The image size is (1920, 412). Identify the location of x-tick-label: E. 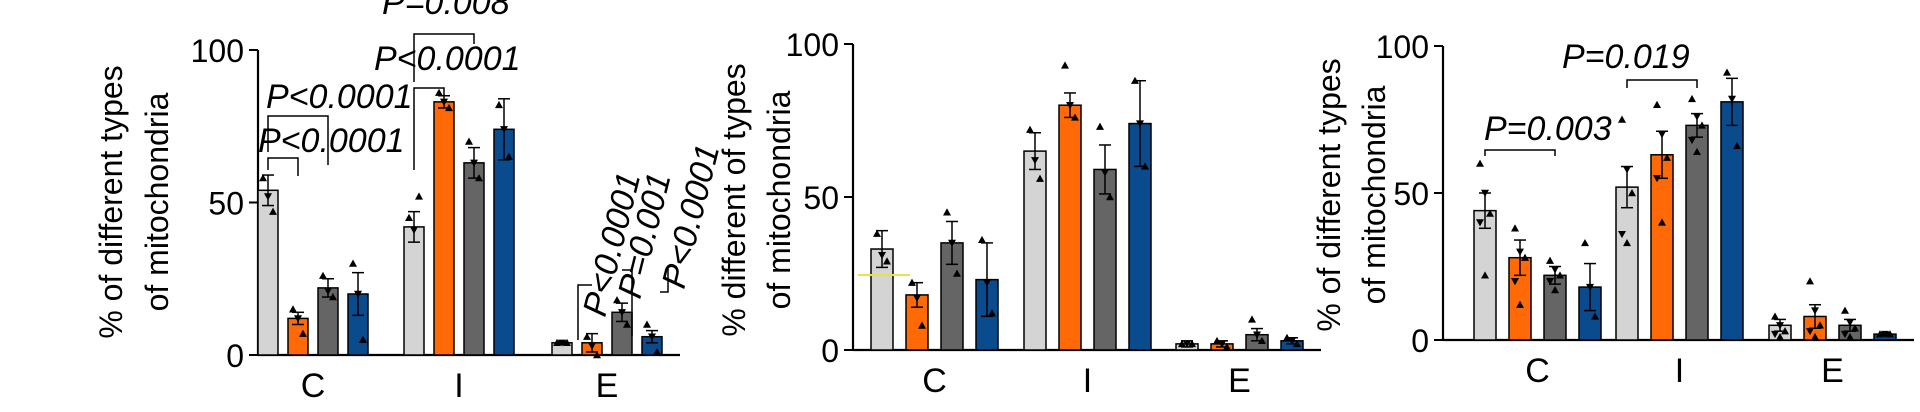
(1832, 371).